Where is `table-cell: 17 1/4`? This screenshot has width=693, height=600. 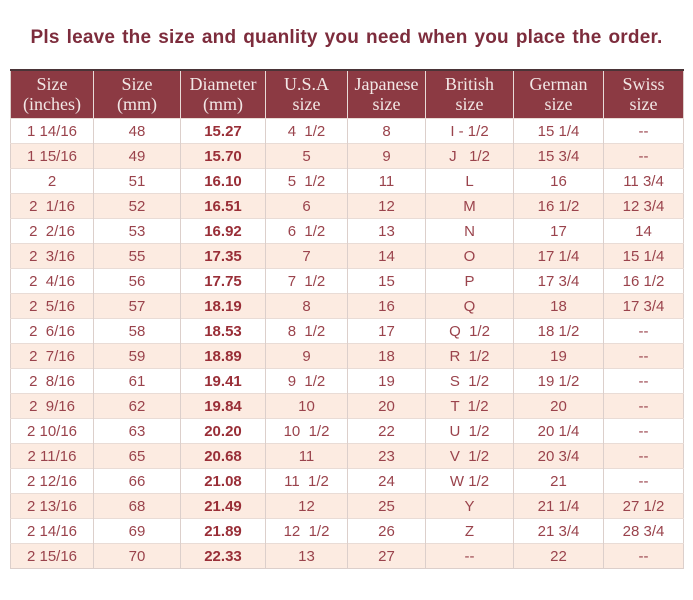 table-cell: 17 1/4 is located at coordinates (558, 256).